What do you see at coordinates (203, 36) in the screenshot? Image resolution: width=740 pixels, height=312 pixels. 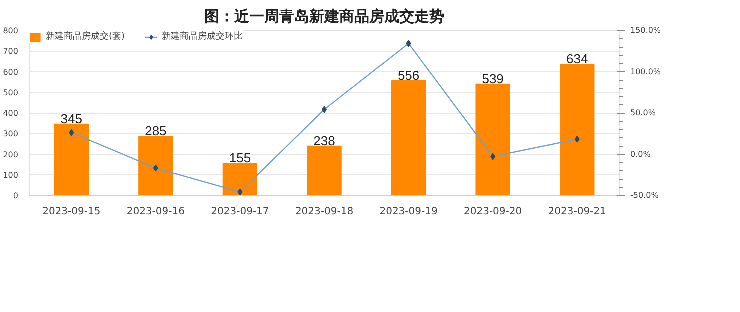 I see `legend-label: 新建商品房成交环比` at bounding box center [203, 36].